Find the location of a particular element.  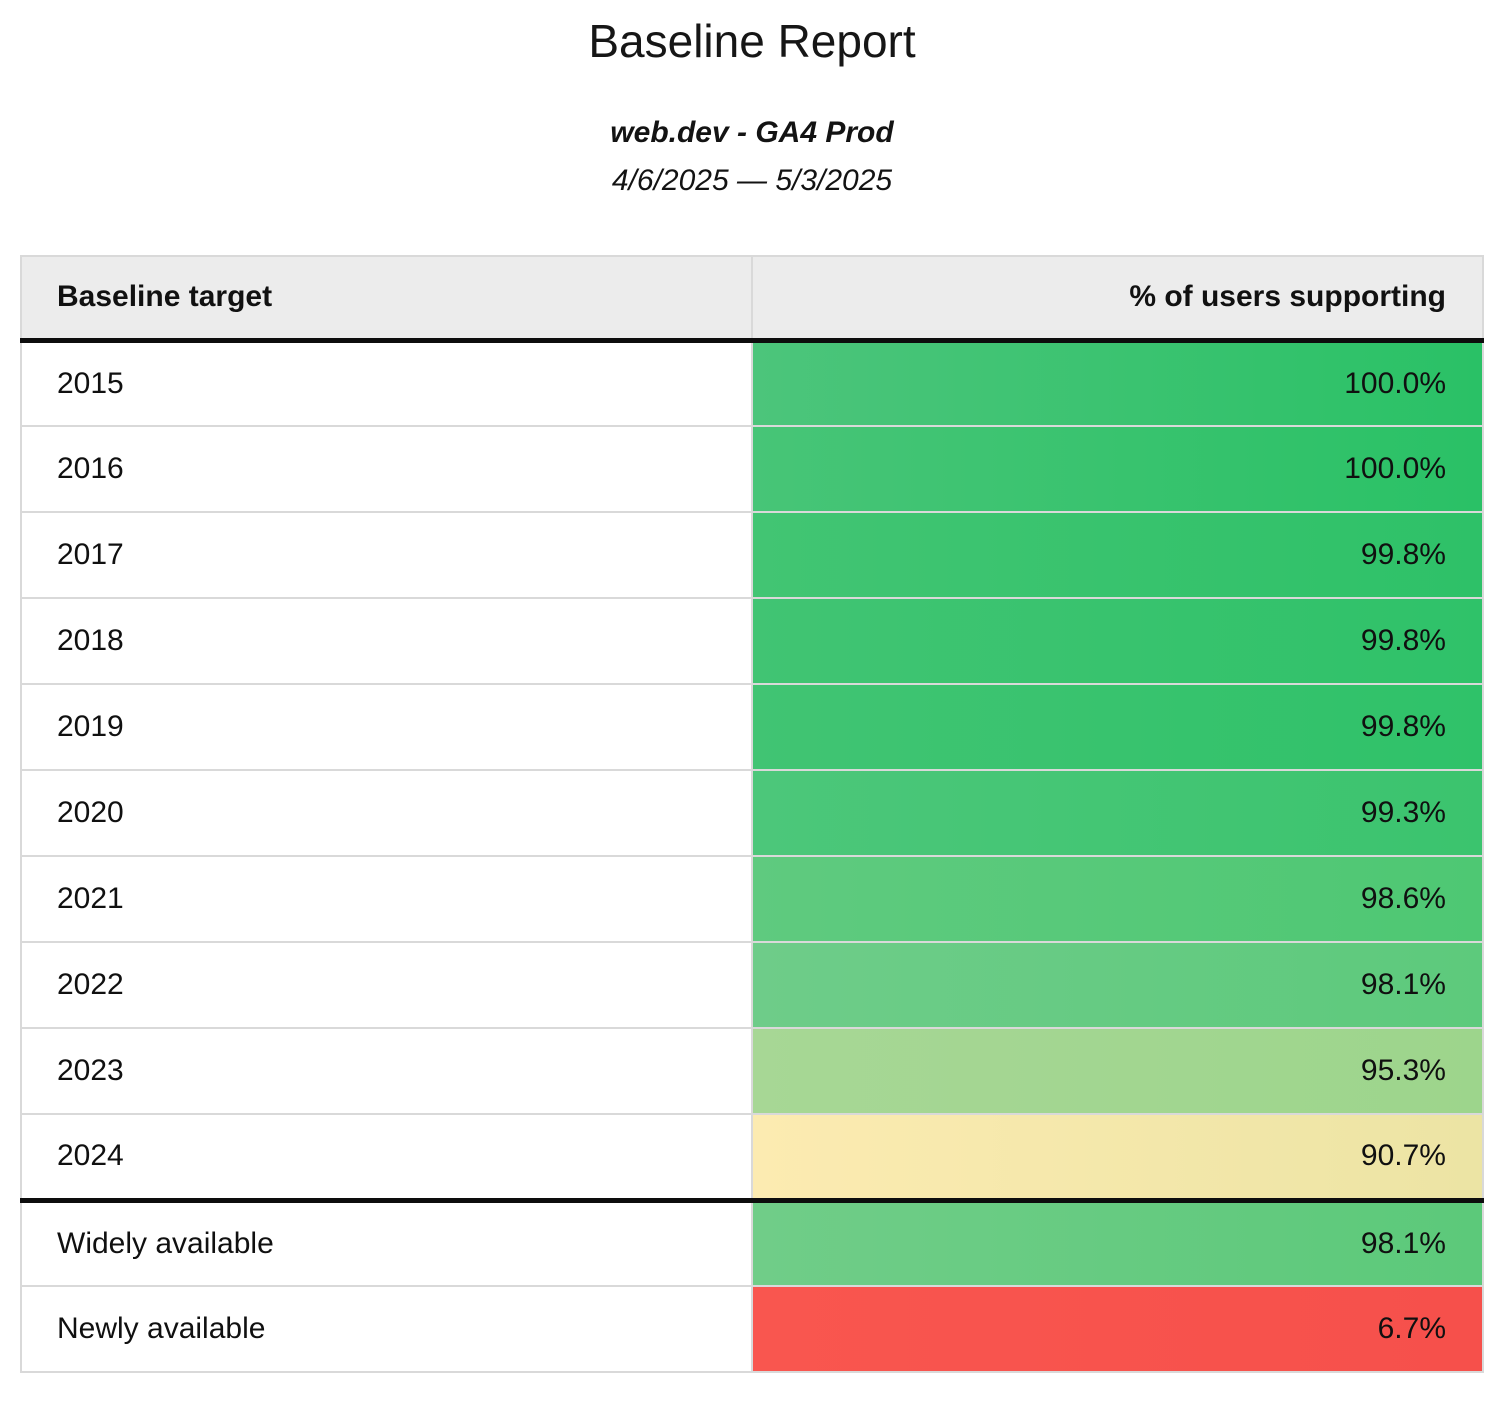

baseline-target-cell: Widely available is located at coordinates (386, 1242).